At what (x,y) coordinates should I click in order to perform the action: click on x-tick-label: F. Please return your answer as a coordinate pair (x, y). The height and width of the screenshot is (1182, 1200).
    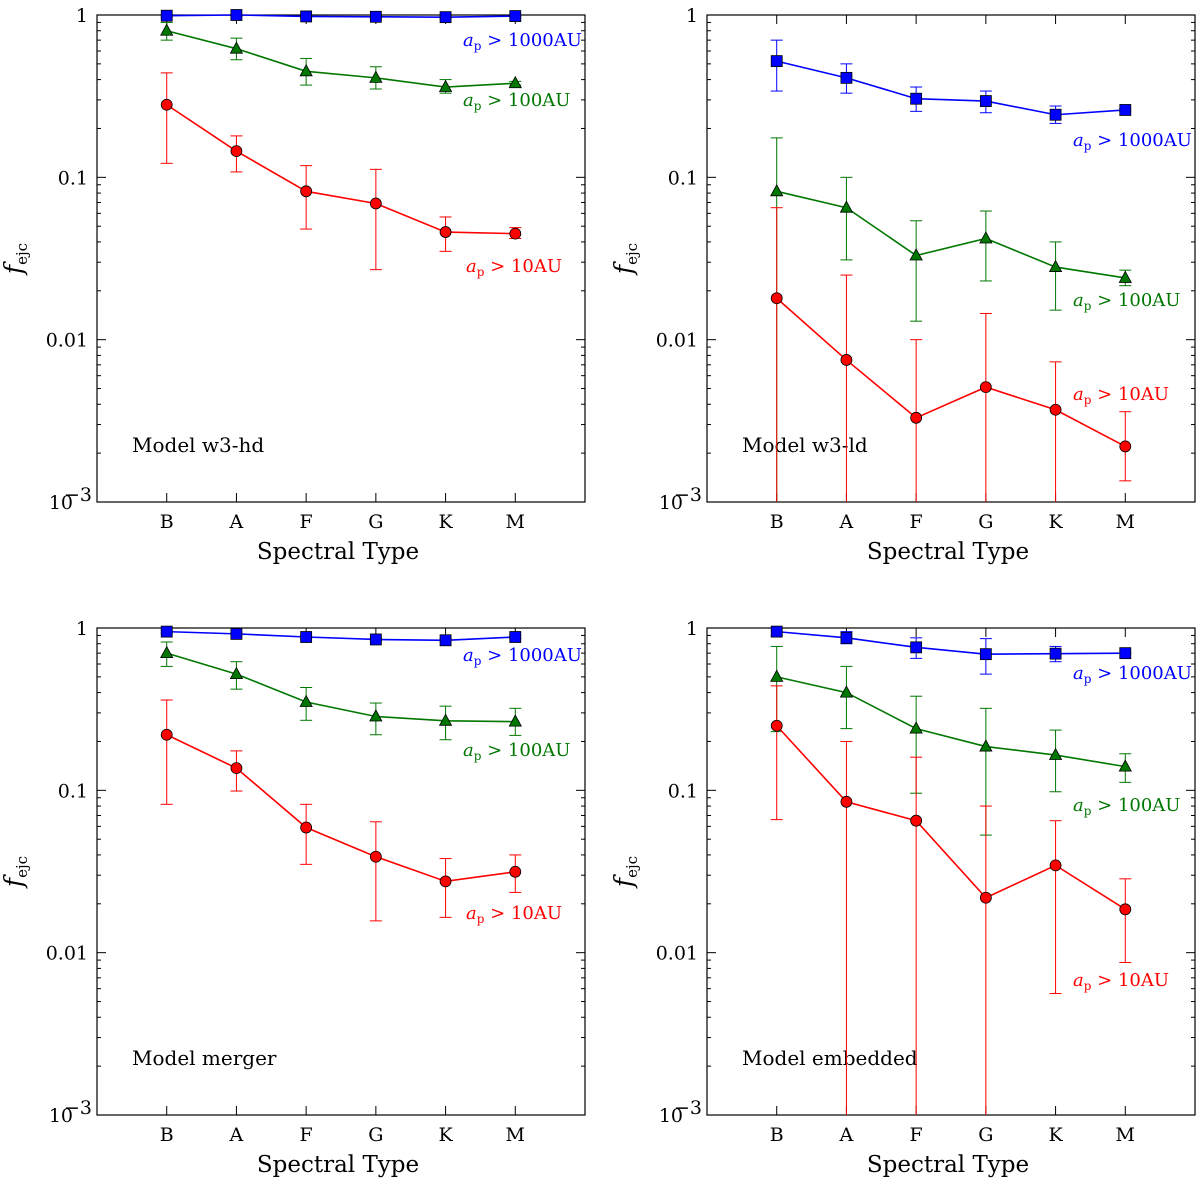
    Looking at the image, I should click on (916, 522).